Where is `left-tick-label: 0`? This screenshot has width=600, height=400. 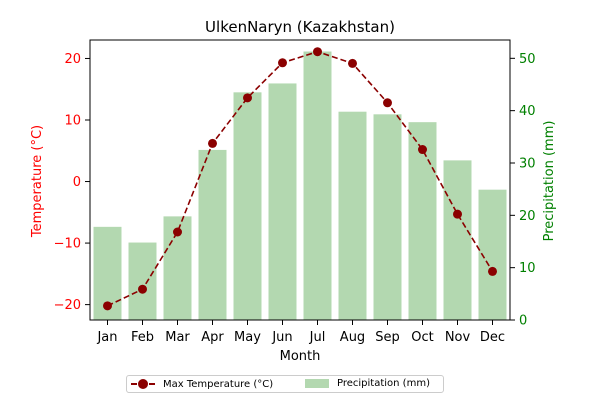 left-tick-label: 0 is located at coordinates (77, 182).